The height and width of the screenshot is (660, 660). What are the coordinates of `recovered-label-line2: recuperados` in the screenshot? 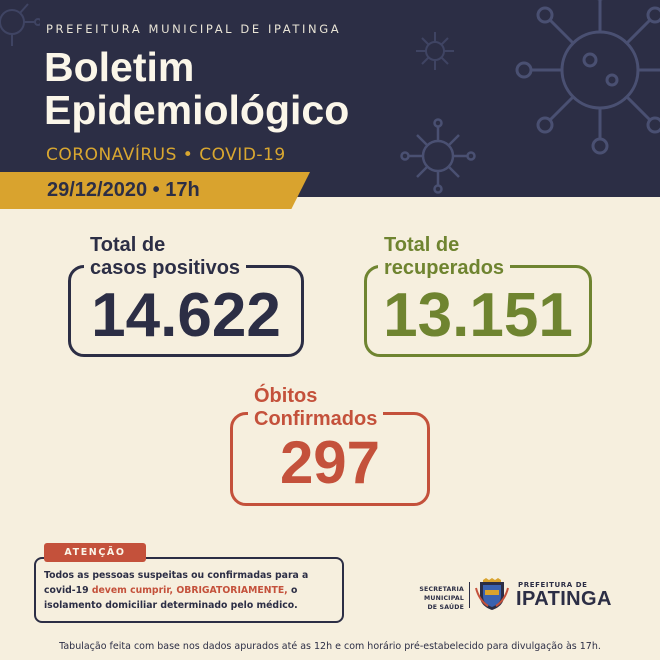 It's located at (444, 268).